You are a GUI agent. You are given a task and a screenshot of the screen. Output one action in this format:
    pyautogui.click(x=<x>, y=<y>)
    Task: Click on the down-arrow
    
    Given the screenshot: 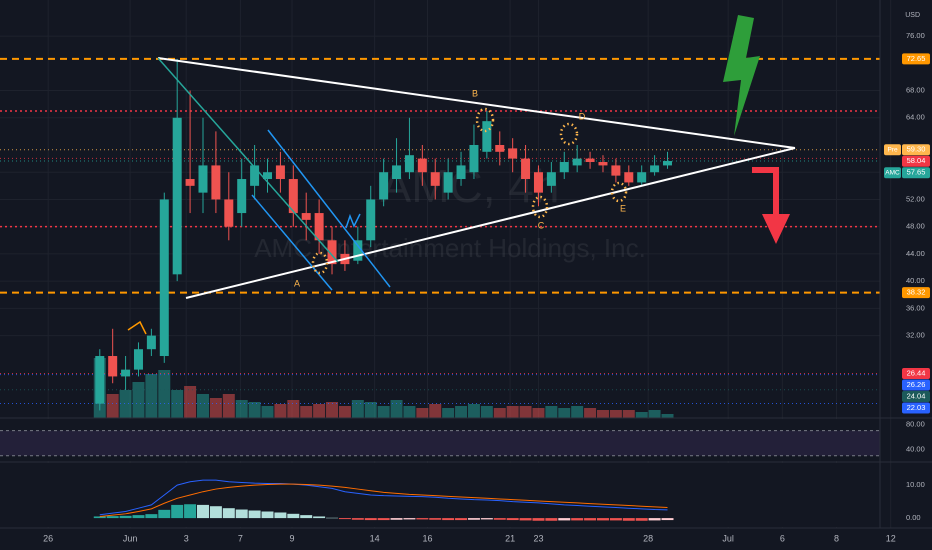 What is the action you would take?
    pyautogui.click(x=765, y=191)
    